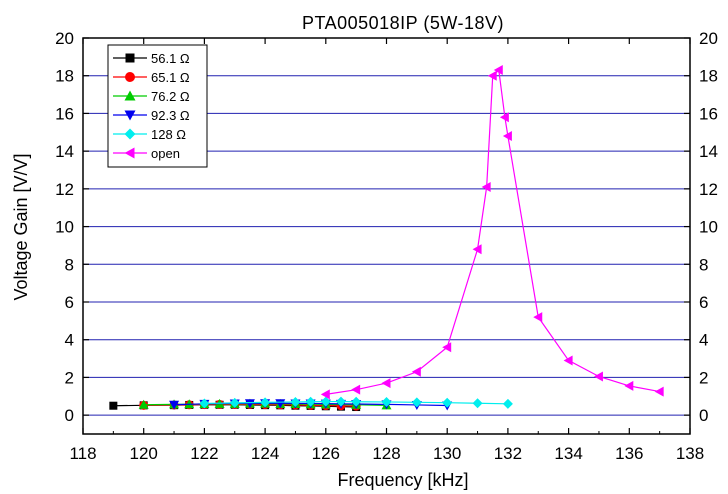 This screenshot has width=728, height=494. What do you see at coordinates (447, 453) in the screenshot?
I see `x-tick-label: 130` at bounding box center [447, 453].